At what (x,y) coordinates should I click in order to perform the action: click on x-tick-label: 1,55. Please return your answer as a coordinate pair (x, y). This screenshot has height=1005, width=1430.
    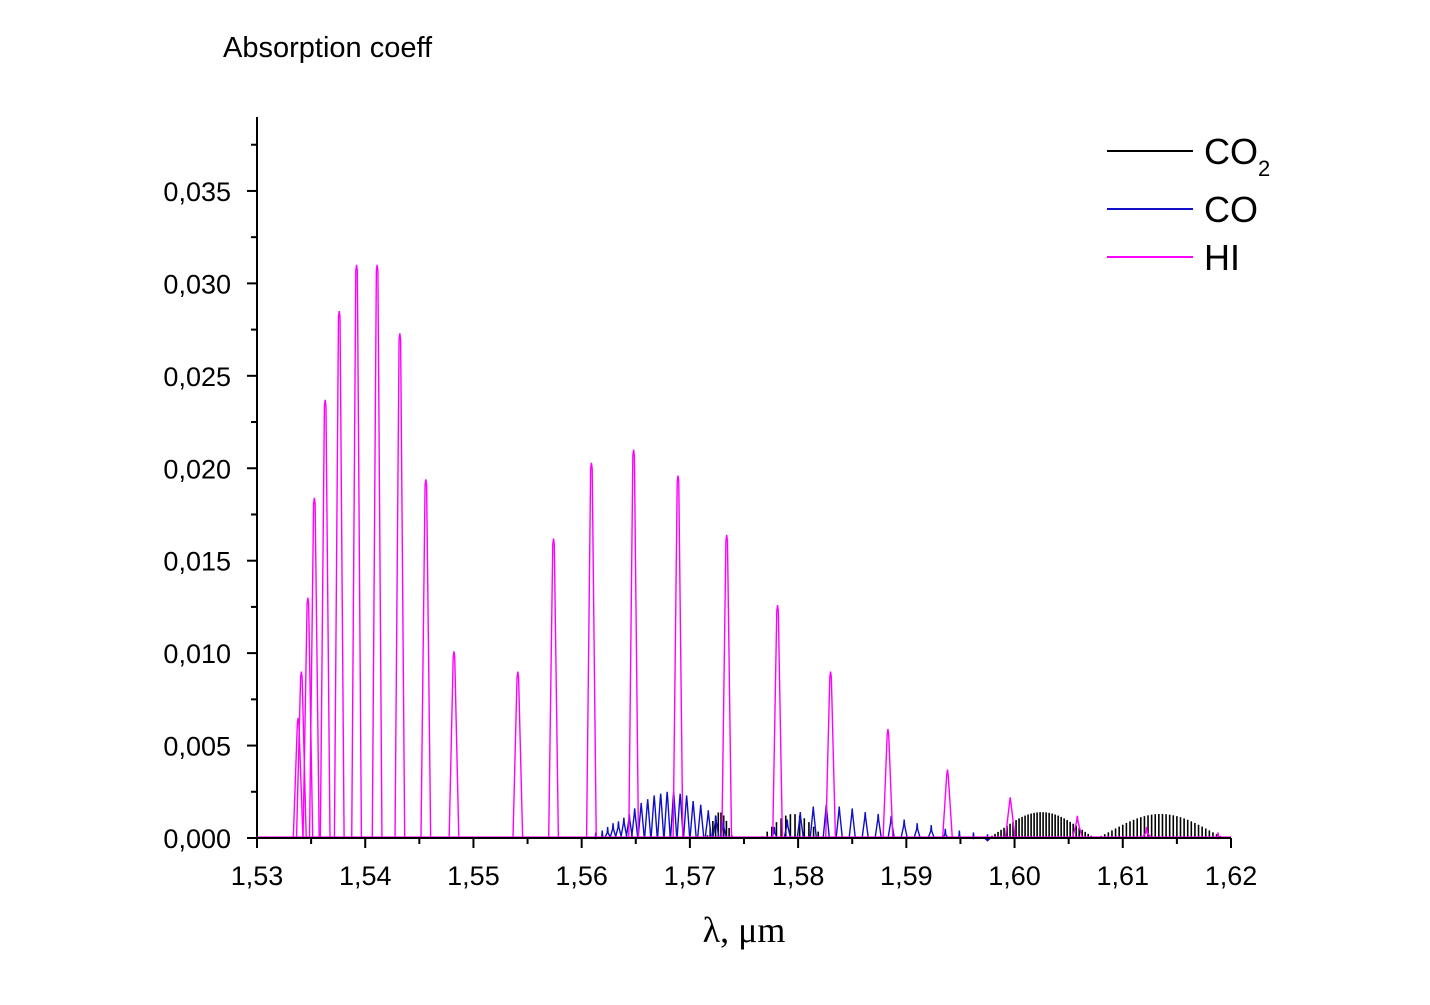
    Looking at the image, I should click on (473, 876).